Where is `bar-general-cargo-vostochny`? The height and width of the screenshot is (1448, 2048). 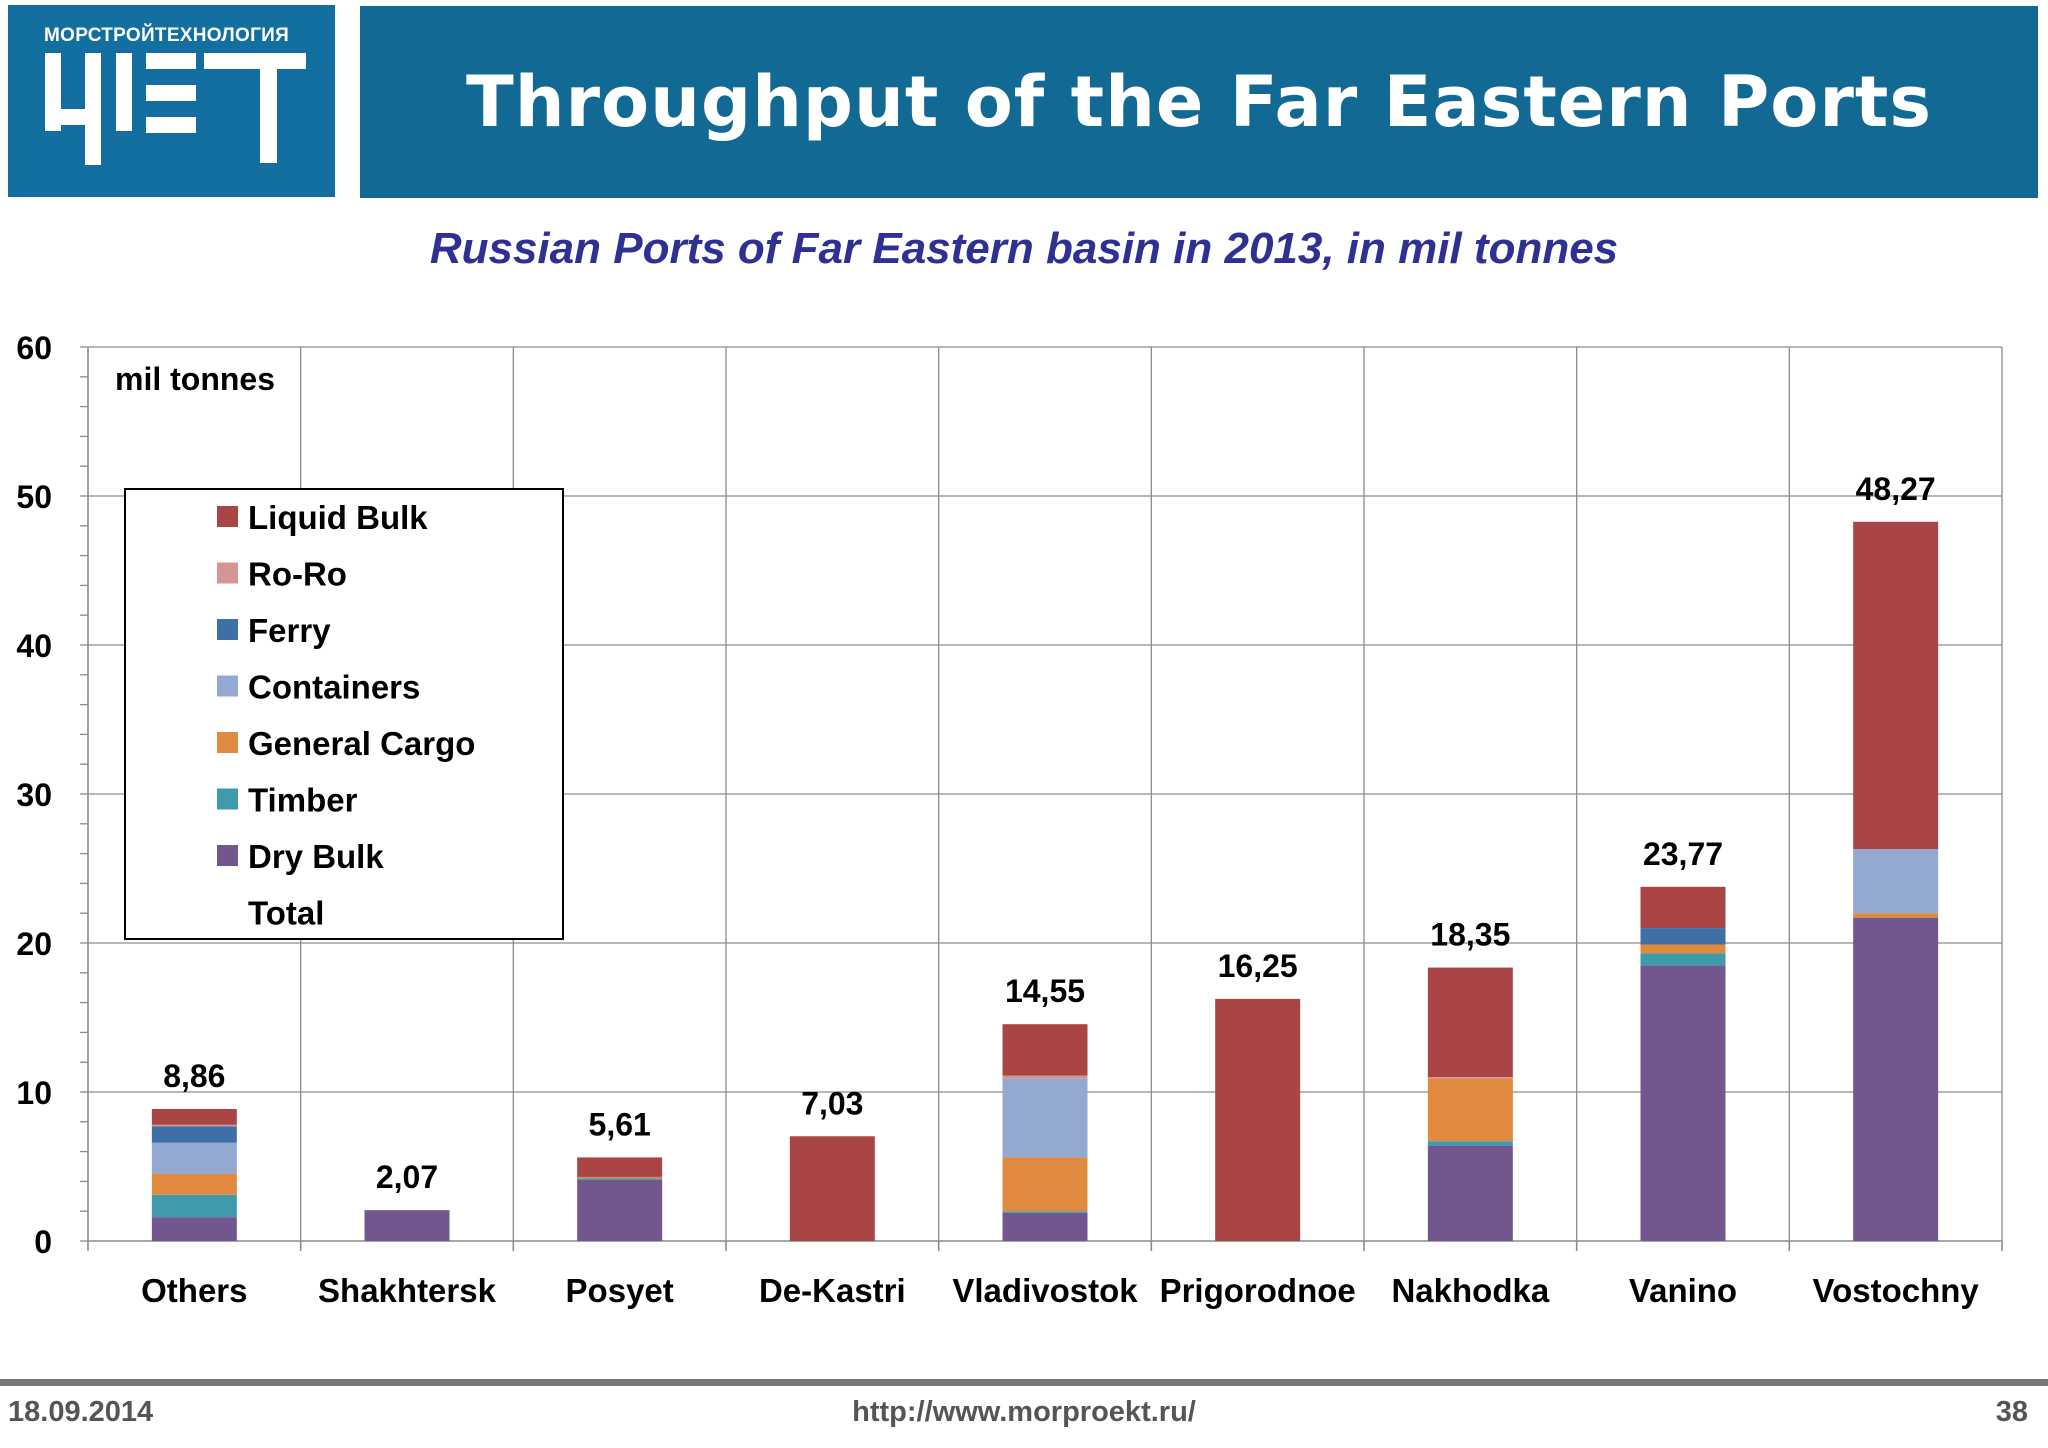
bar-general-cargo-vostochny is located at coordinates (1896, 915).